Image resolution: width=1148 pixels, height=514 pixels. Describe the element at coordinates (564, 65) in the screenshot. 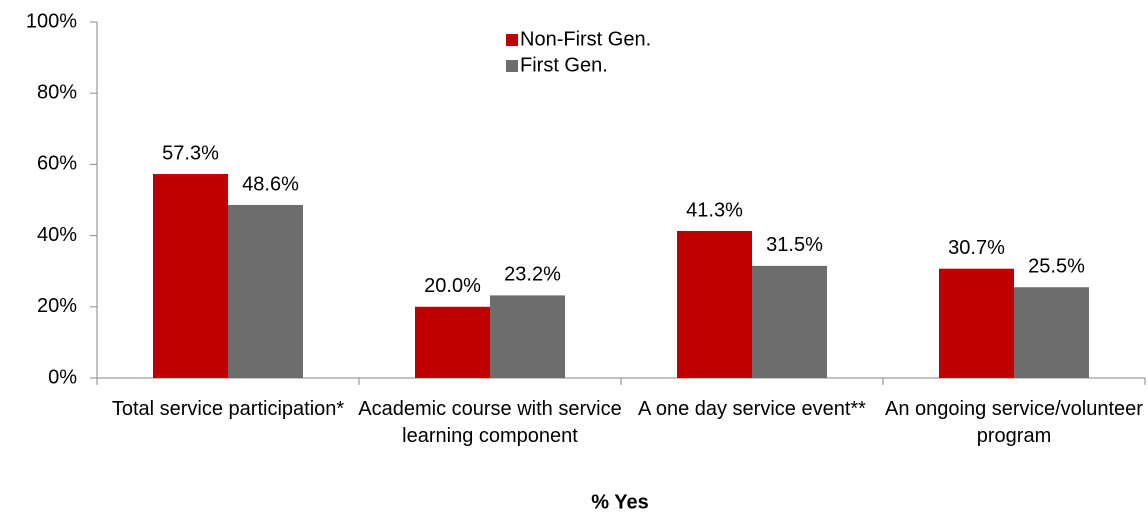

I see `legend-label: First Gen.` at that location.